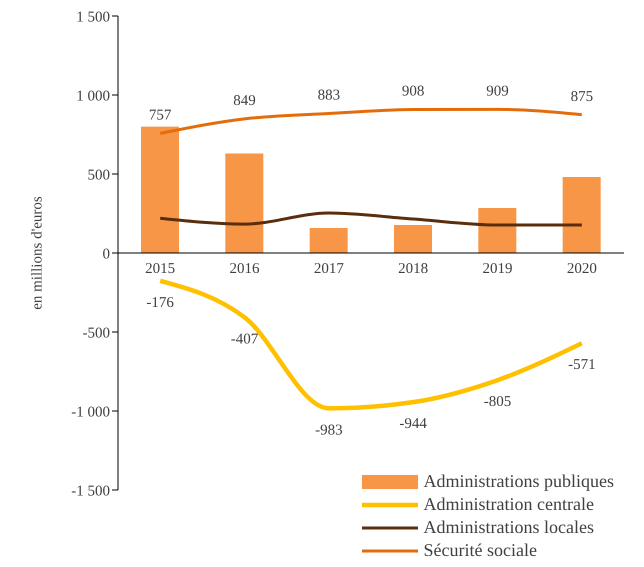 The image size is (644, 567). I want to click on data-label: 883, so click(329, 95).